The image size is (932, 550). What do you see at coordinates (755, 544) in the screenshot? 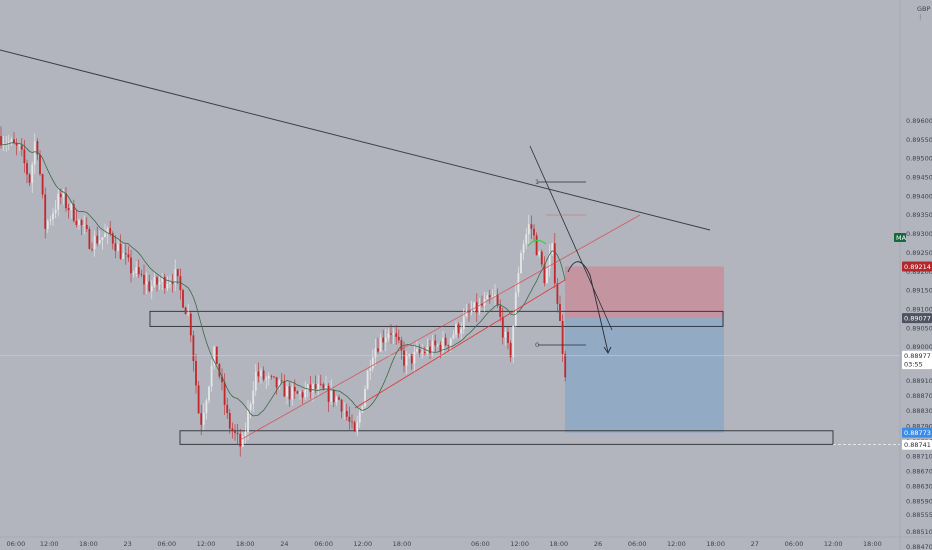
I see `time-tick-label: 27` at bounding box center [755, 544].